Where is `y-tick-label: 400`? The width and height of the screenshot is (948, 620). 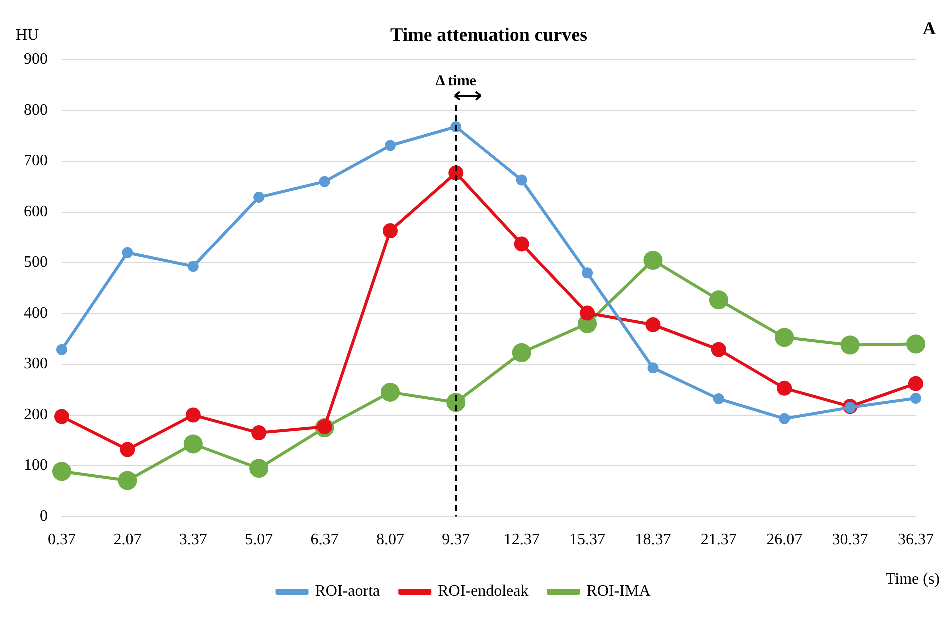
y-tick-label: 400 is located at coordinates (36, 313).